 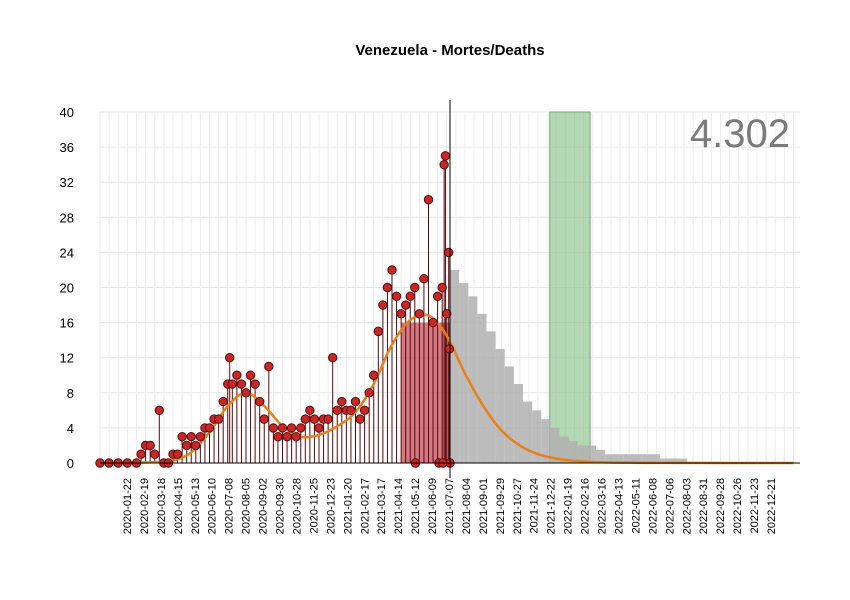 I want to click on x-tick-label: 2022-06-08, so click(x=653, y=506).